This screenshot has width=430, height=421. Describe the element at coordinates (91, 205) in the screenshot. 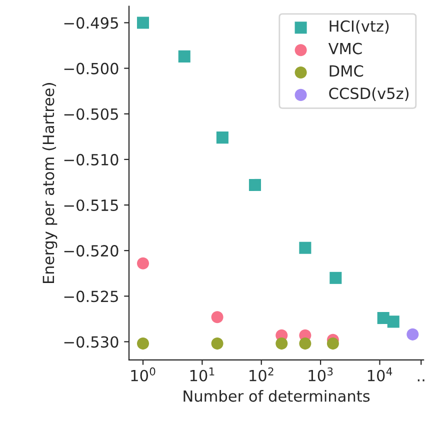

I see `y-tick-label: −0.515` at that location.